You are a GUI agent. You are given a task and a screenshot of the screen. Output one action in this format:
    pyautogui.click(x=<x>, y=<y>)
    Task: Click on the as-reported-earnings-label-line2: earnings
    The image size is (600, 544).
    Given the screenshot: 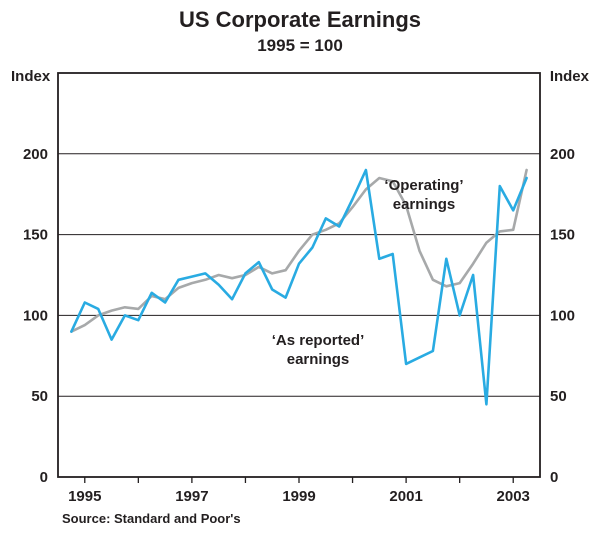 What is the action you would take?
    pyautogui.click(x=318, y=359)
    